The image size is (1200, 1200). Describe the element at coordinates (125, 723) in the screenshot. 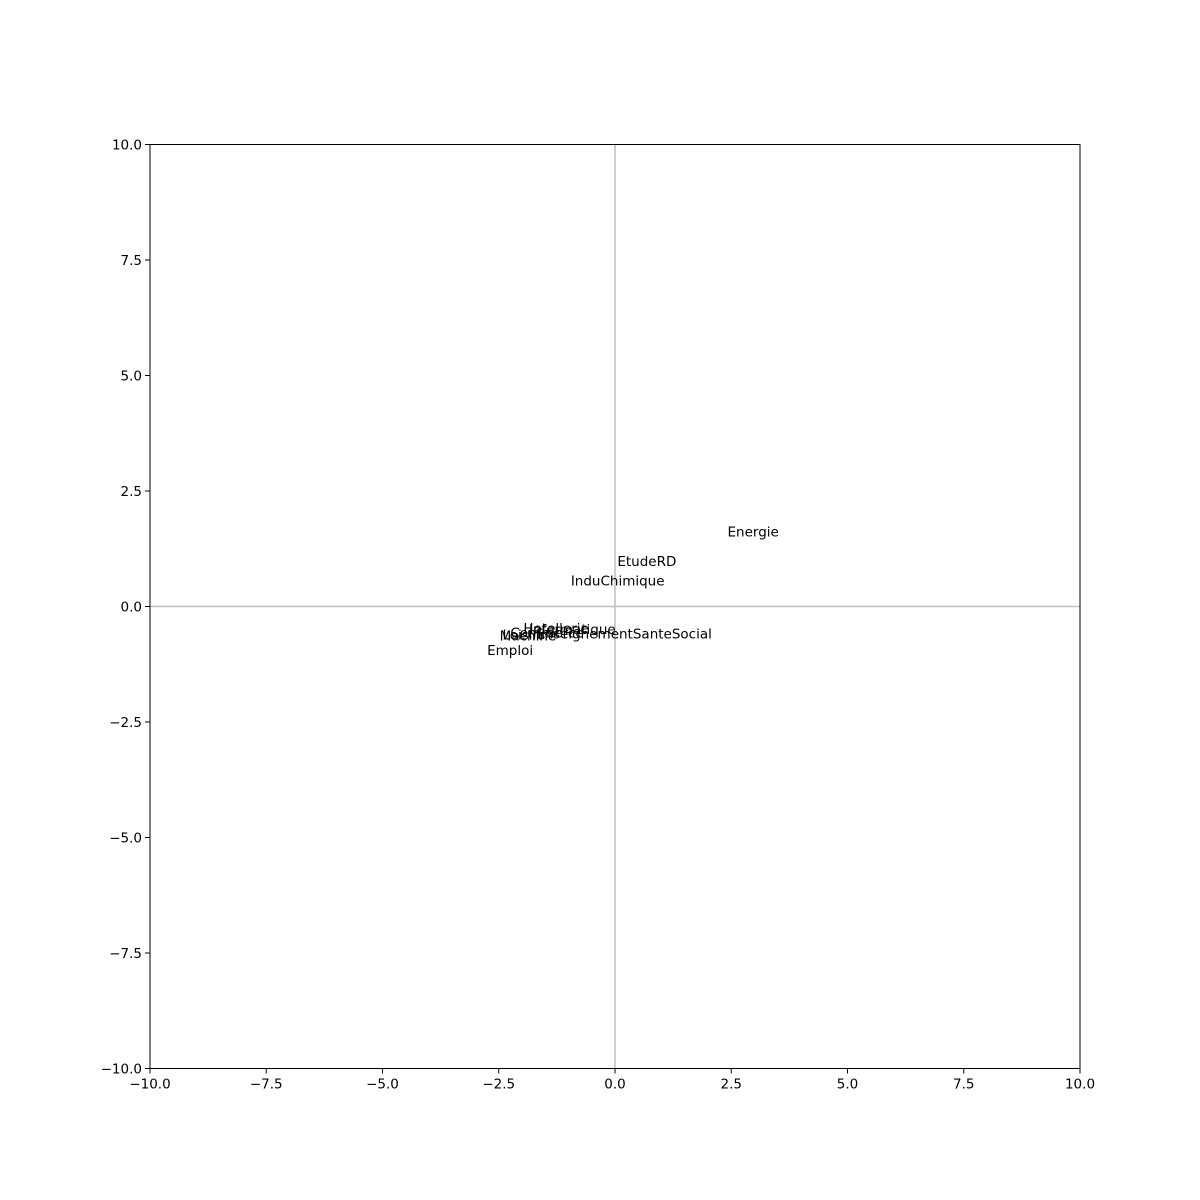

I see `y-tick-label: −2.5` at that location.